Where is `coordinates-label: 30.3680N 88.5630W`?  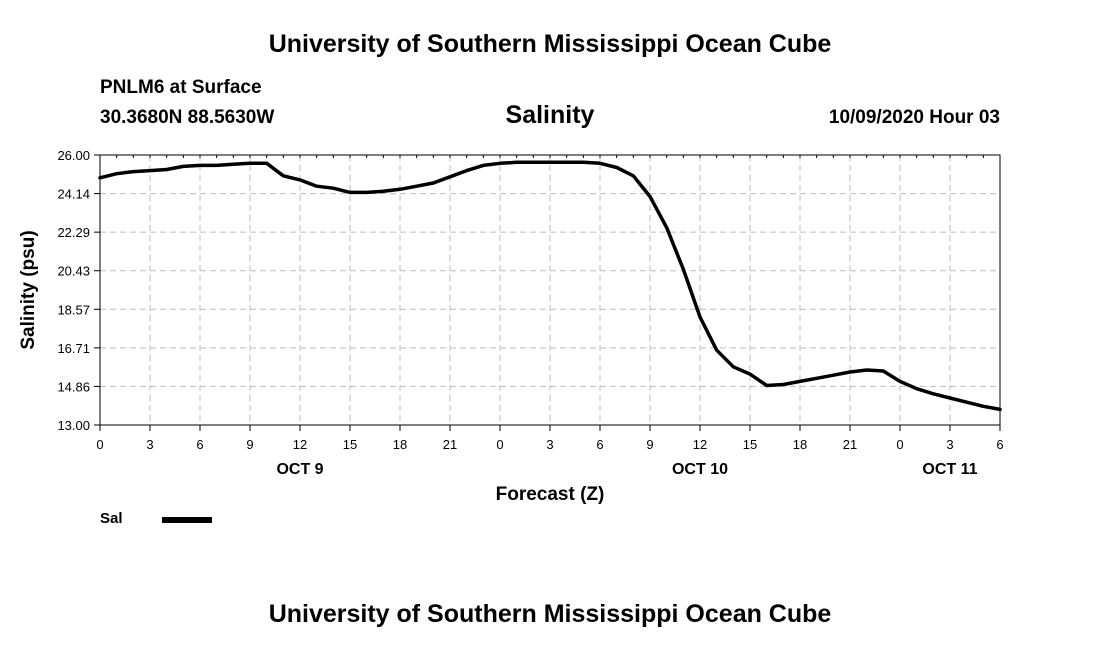 coordinates-label: 30.3680N 88.5630W is located at coordinates (187, 117).